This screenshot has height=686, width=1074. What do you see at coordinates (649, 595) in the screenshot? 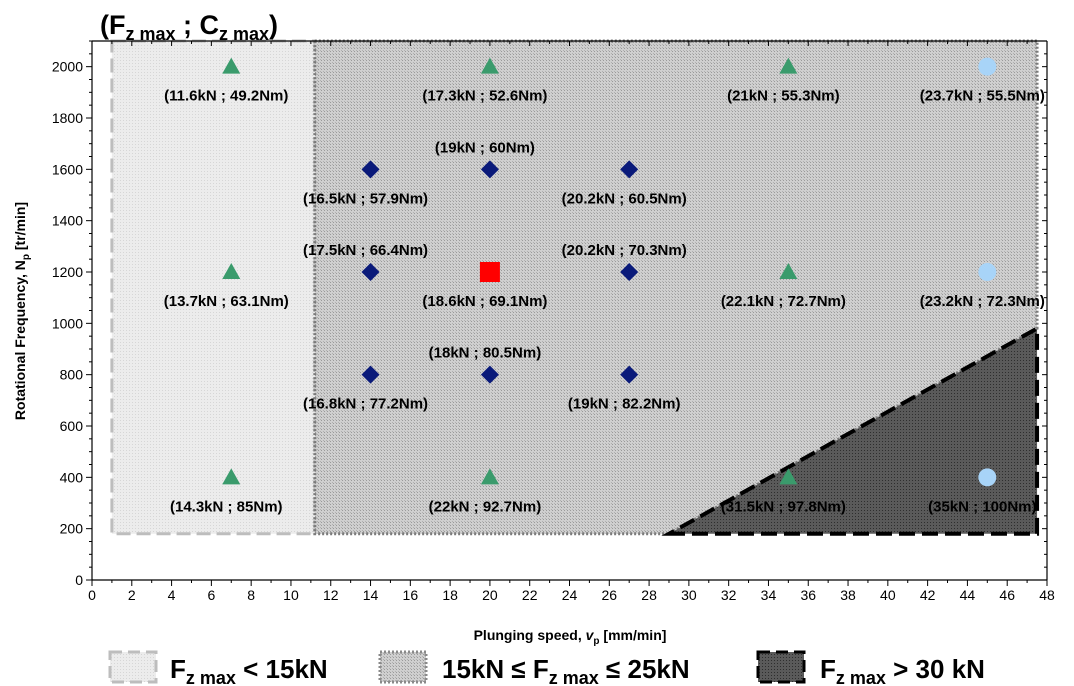
I see `x-tick-label: 28` at bounding box center [649, 595].